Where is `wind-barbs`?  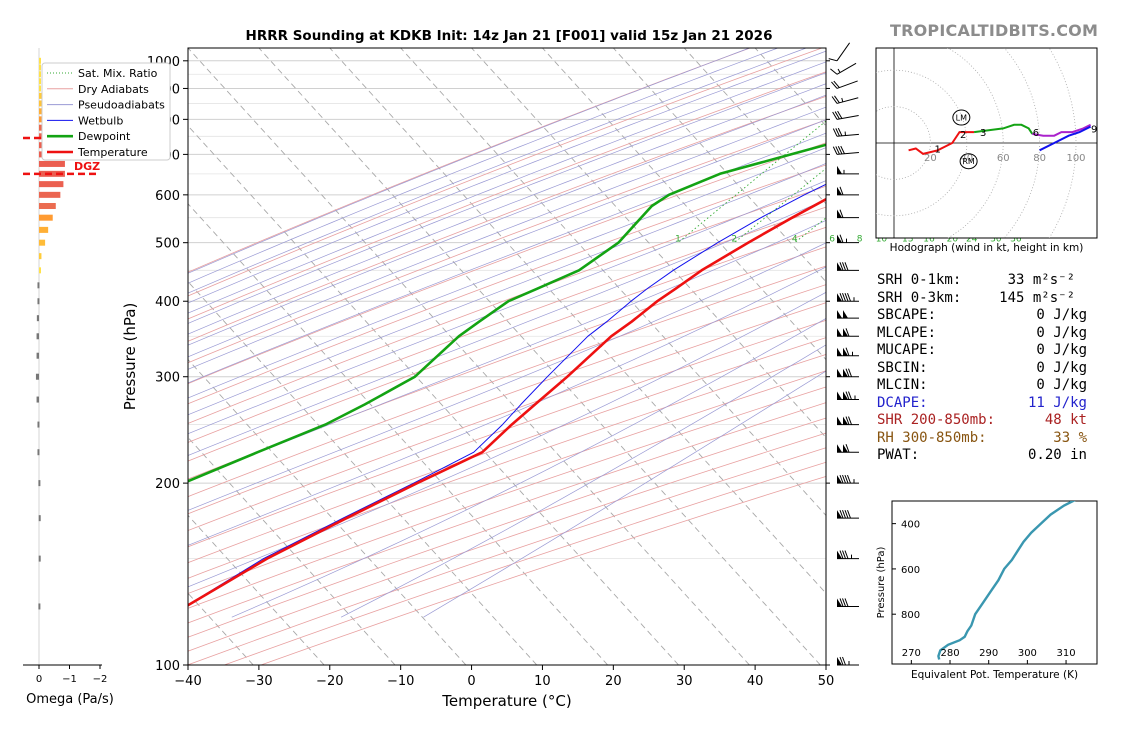 wind-barbs is located at coordinates (843, 354).